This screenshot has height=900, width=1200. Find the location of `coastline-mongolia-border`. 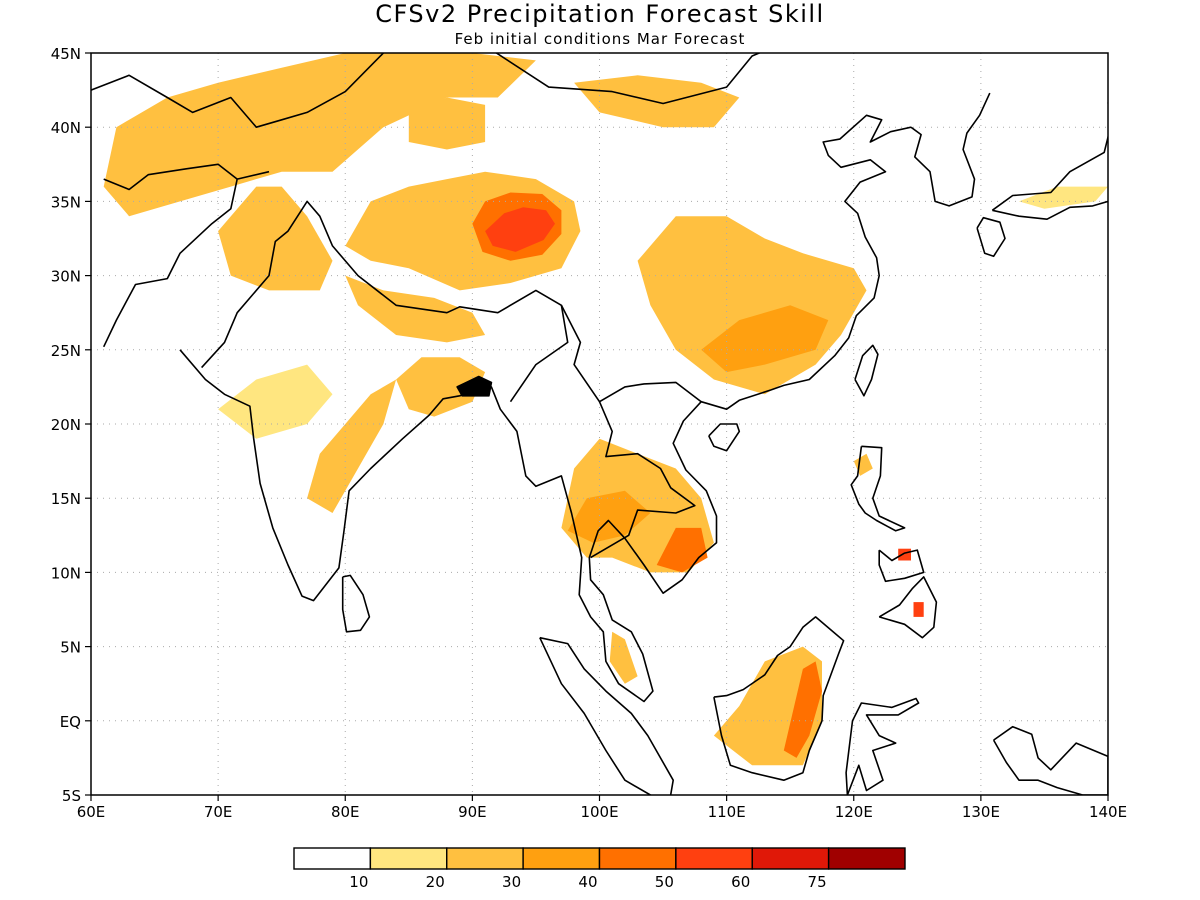

coastline-mongolia-border is located at coordinates (628, 79).